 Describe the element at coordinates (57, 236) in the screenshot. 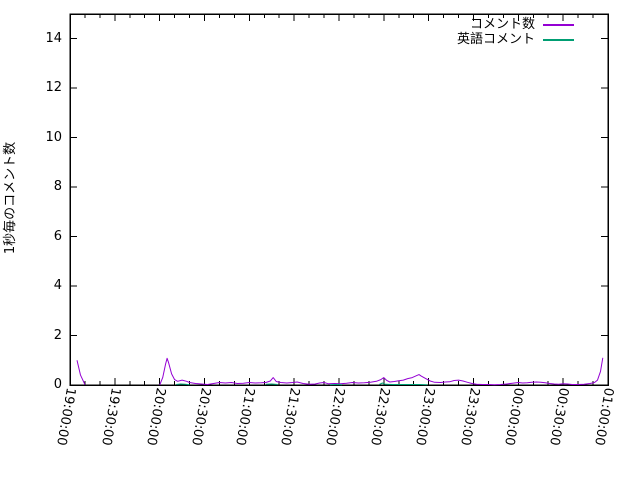

I see `y-tick-label: 6` at that location.